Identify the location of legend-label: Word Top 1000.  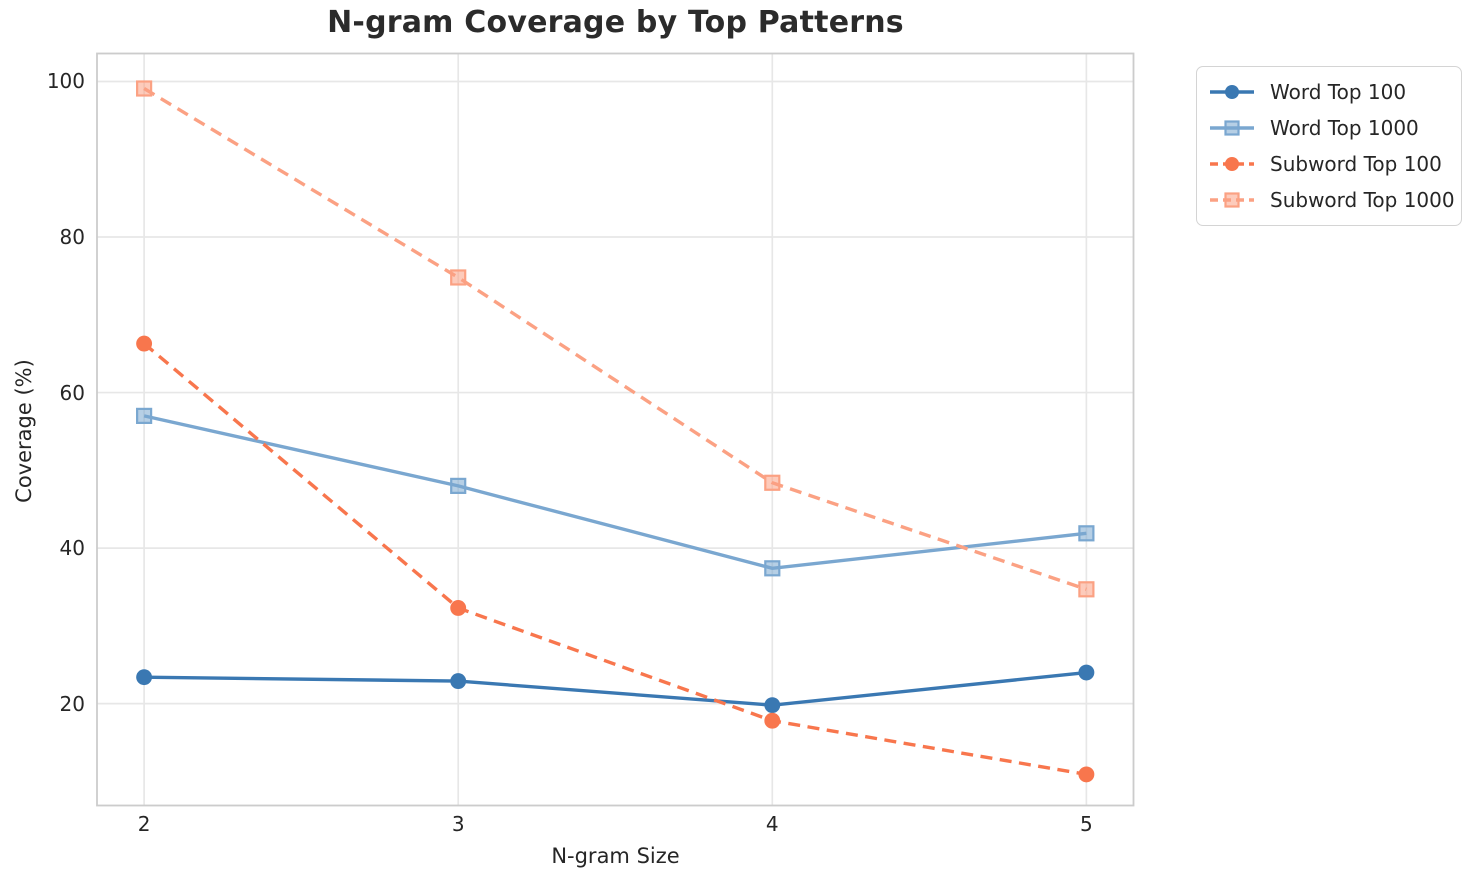
(1344, 128).